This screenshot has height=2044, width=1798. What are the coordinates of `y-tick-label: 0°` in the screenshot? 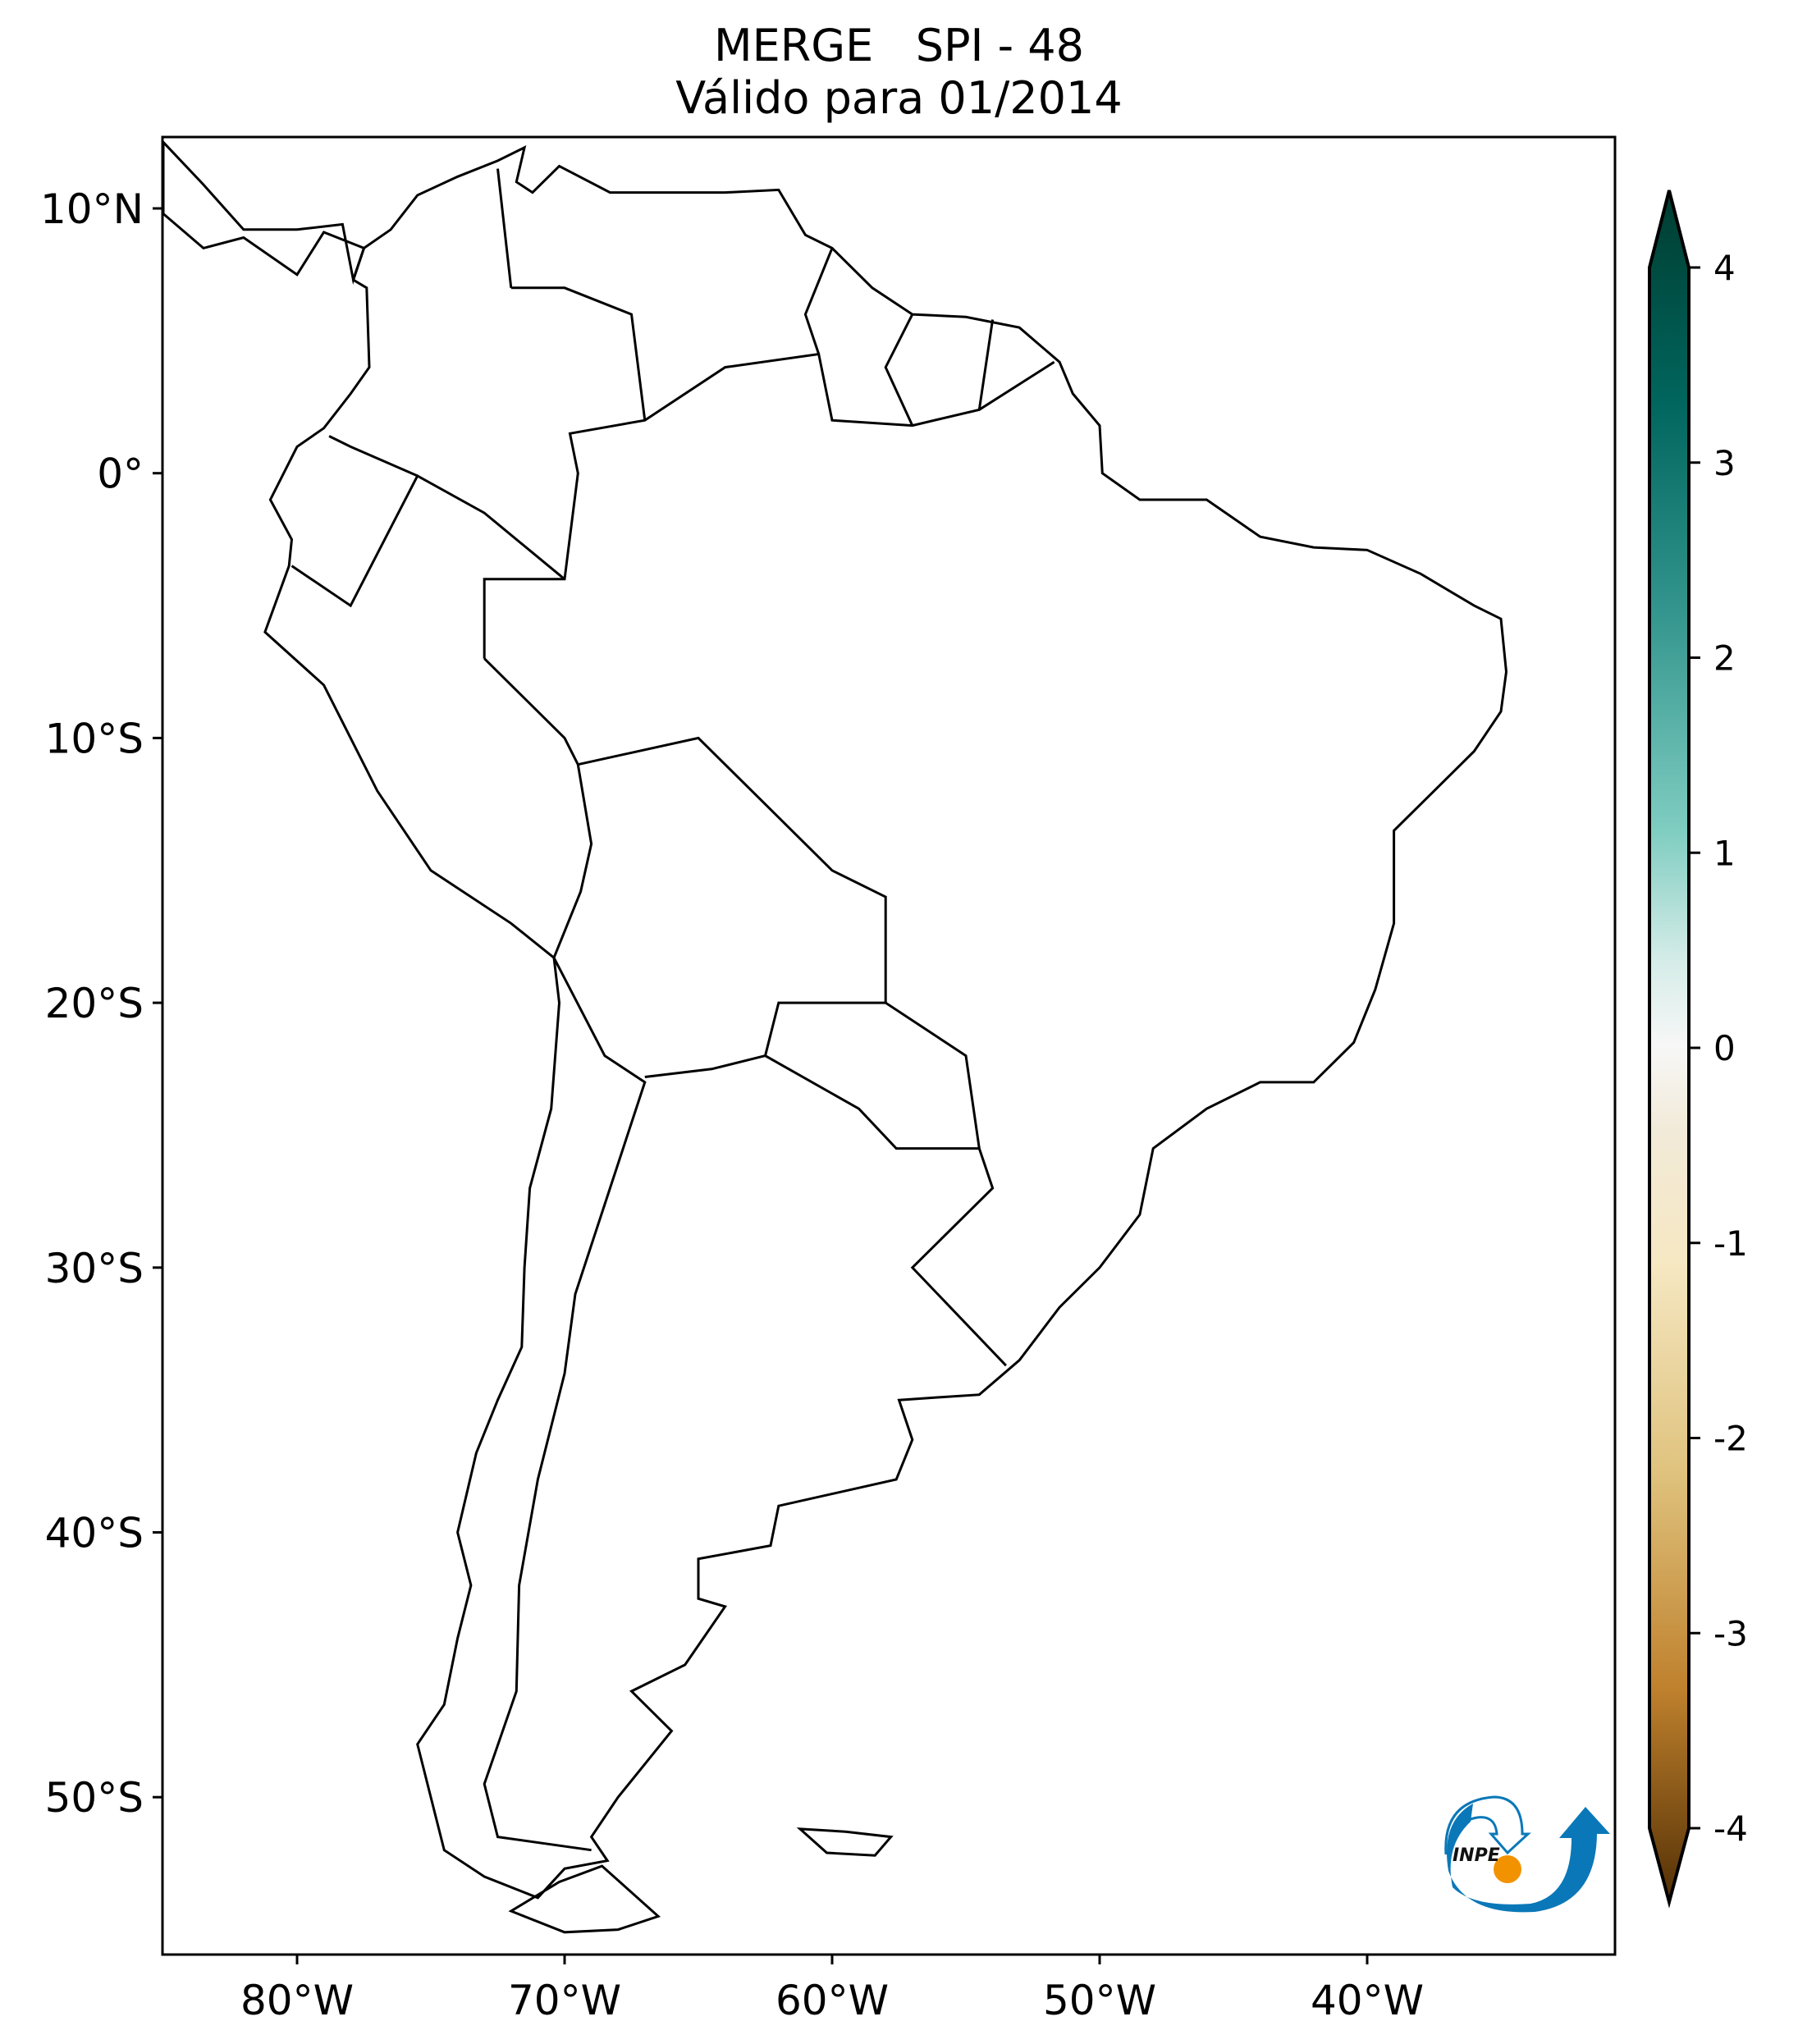 It's located at (120, 474).